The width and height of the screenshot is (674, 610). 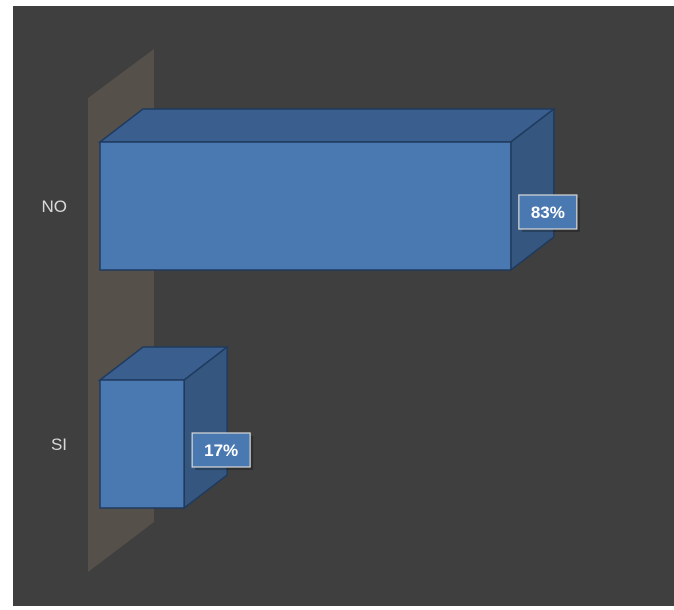 I want to click on bar-top-face, so click(x=327, y=125).